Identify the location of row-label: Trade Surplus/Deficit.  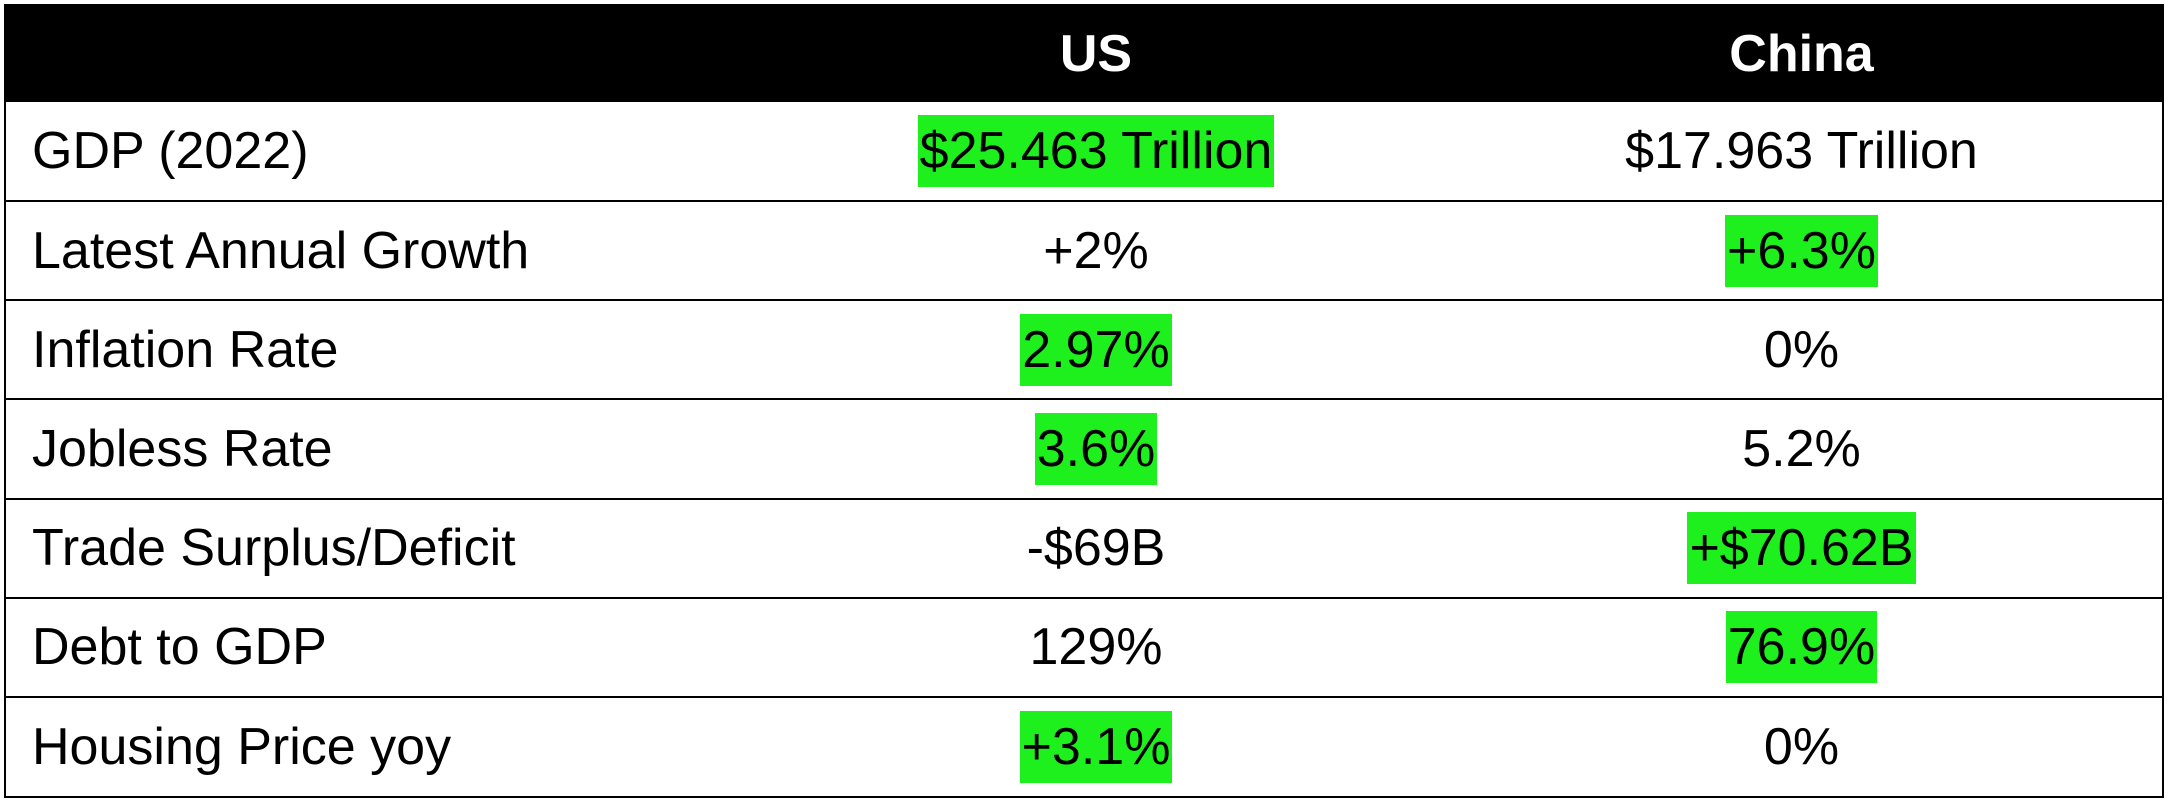
(378, 547).